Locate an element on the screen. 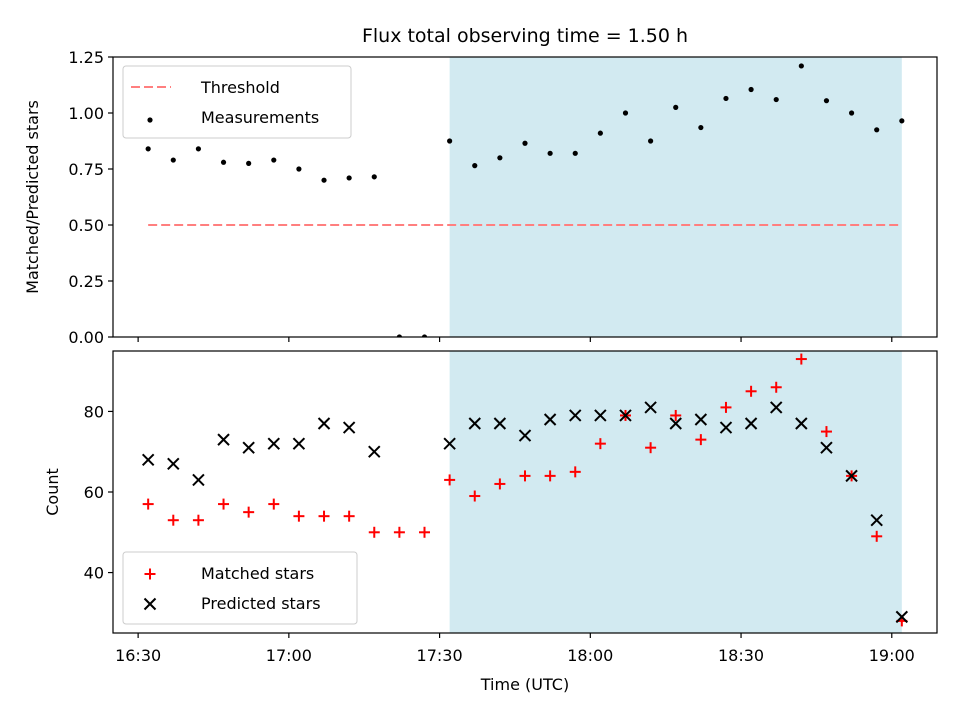  y-tick-label-bottom: 80 is located at coordinates (94, 411).